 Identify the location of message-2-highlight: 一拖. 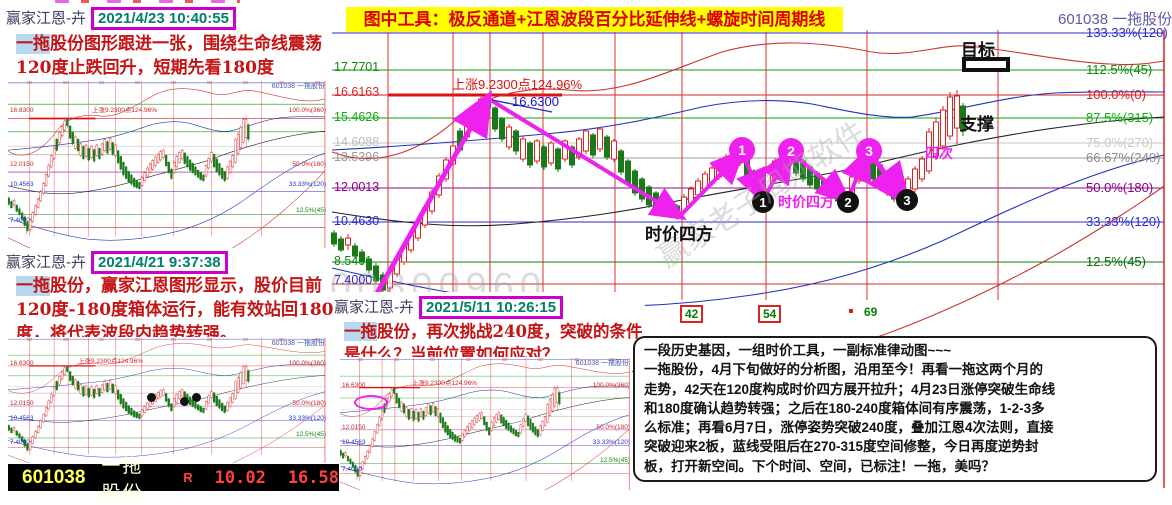
(33, 286).